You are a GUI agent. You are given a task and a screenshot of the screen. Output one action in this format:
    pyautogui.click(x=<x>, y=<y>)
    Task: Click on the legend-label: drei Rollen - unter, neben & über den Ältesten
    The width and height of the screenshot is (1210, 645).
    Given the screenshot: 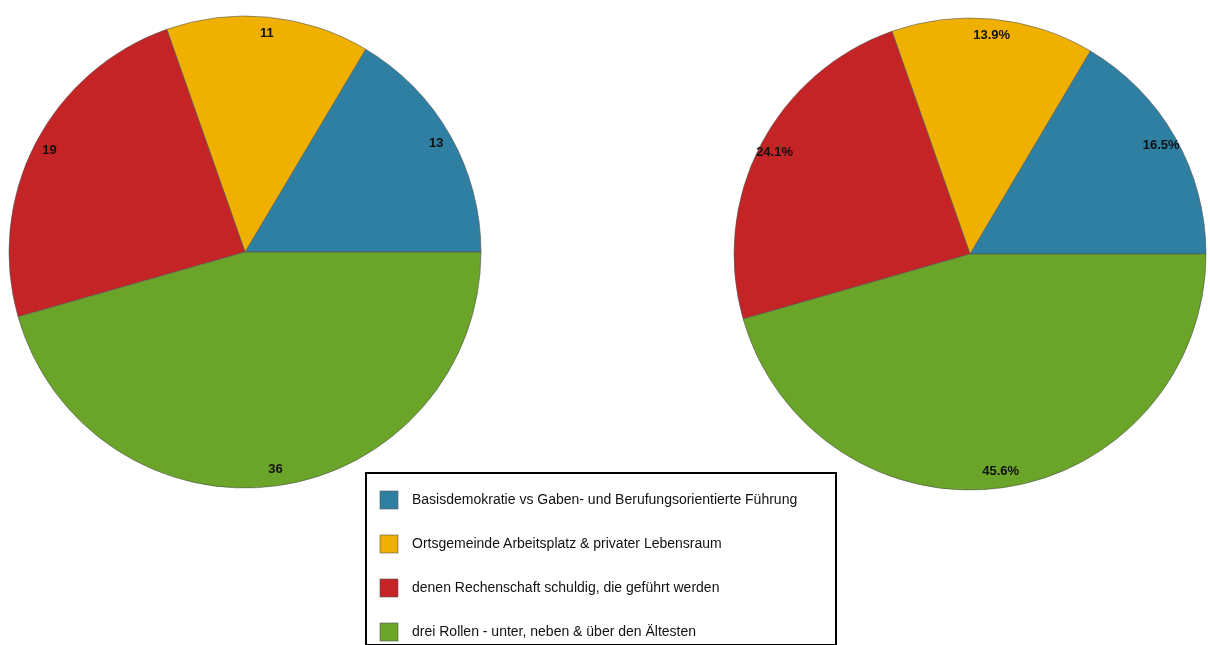 What is the action you would take?
    pyautogui.click(x=554, y=630)
    